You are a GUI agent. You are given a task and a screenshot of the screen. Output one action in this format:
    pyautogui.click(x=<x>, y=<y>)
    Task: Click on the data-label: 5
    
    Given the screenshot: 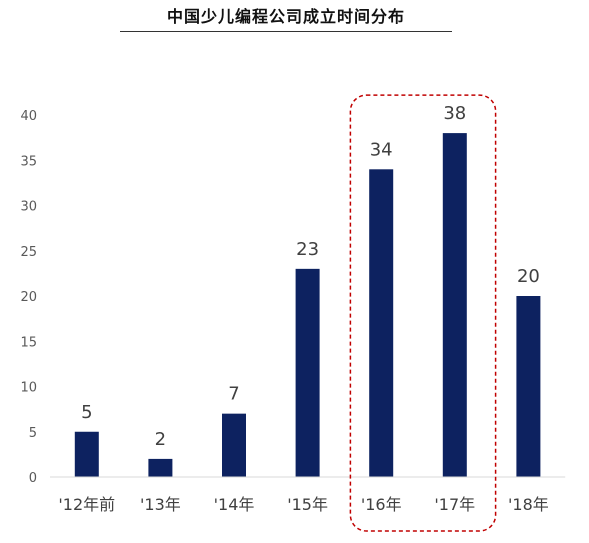 What is the action you would take?
    pyautogui.click(x=86, y=412)
    